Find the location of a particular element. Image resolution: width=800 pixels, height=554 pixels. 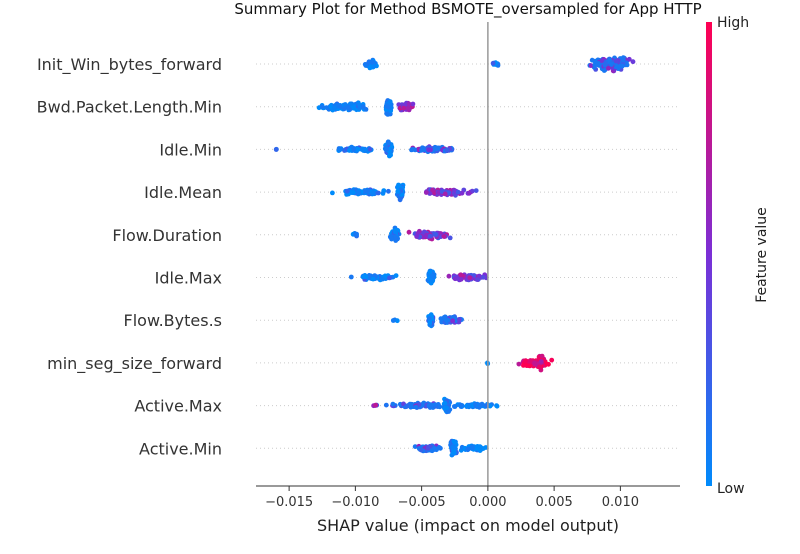

colorbar-high-label: High is located at coordinates (733, 23).